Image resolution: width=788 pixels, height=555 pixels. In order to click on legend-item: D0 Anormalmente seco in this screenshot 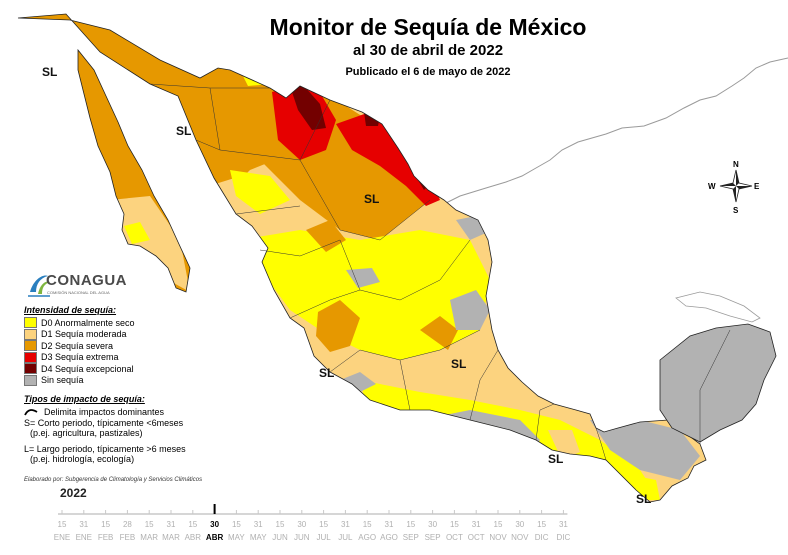, I will do `click(79, 323)`.